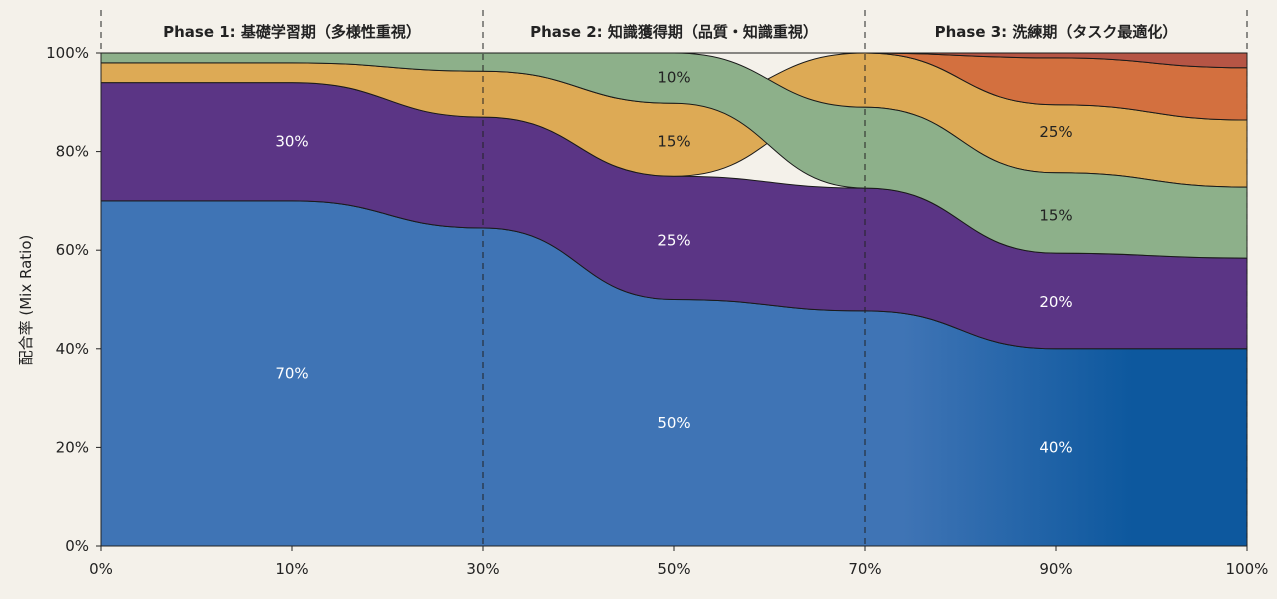 This screenshot has width=1277, height=599. What do you see at coordinates (673, 78) in the screenshot?
I see `band-value-label: 10%` at bounding box center [673, 78].